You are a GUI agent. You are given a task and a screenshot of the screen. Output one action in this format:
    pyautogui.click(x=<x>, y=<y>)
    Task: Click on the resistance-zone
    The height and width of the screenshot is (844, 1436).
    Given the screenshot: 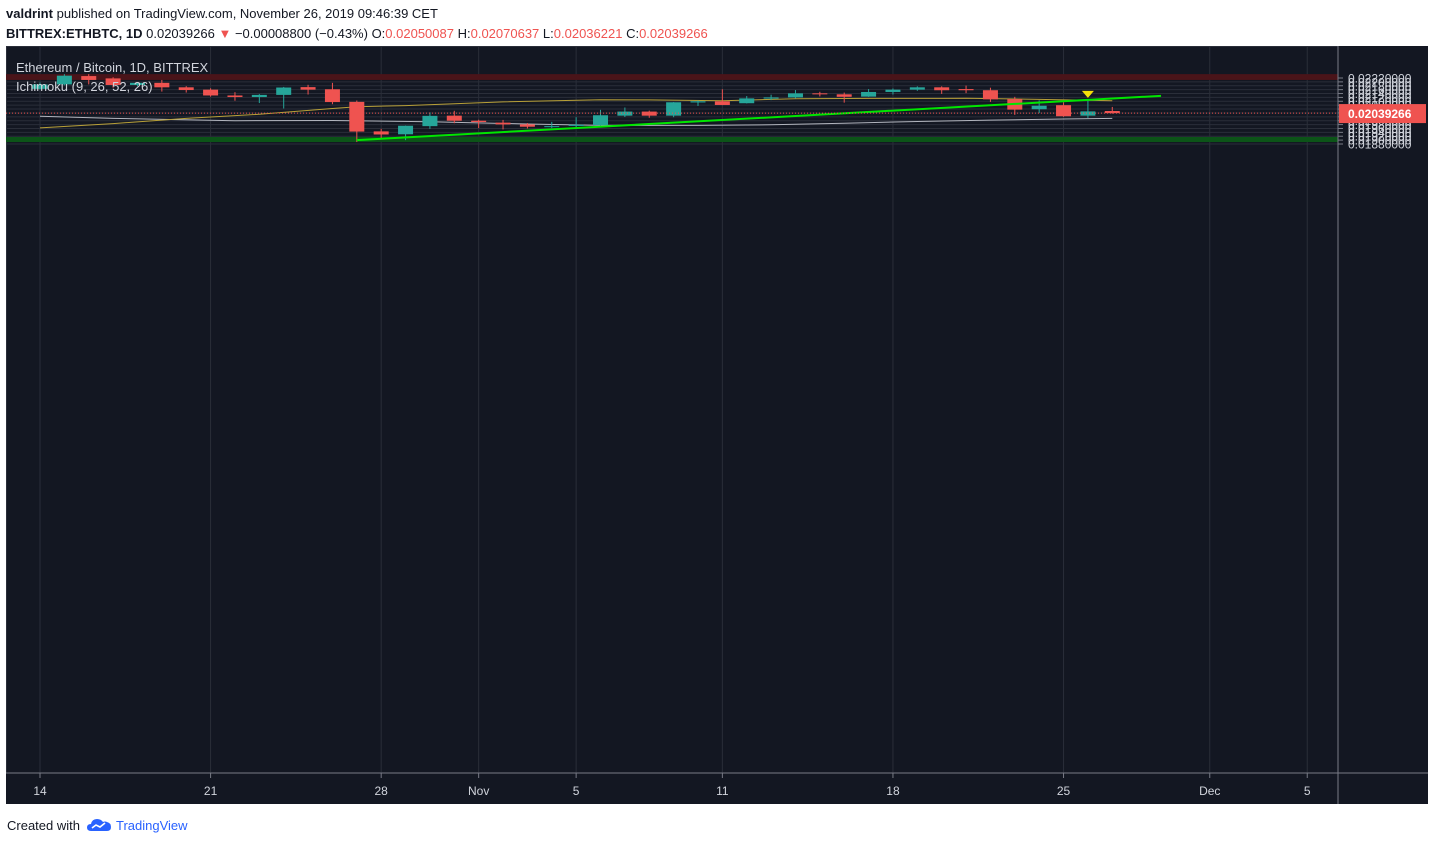 What is the action you would take?
    pyautogui.click(x=672, y=77)
    